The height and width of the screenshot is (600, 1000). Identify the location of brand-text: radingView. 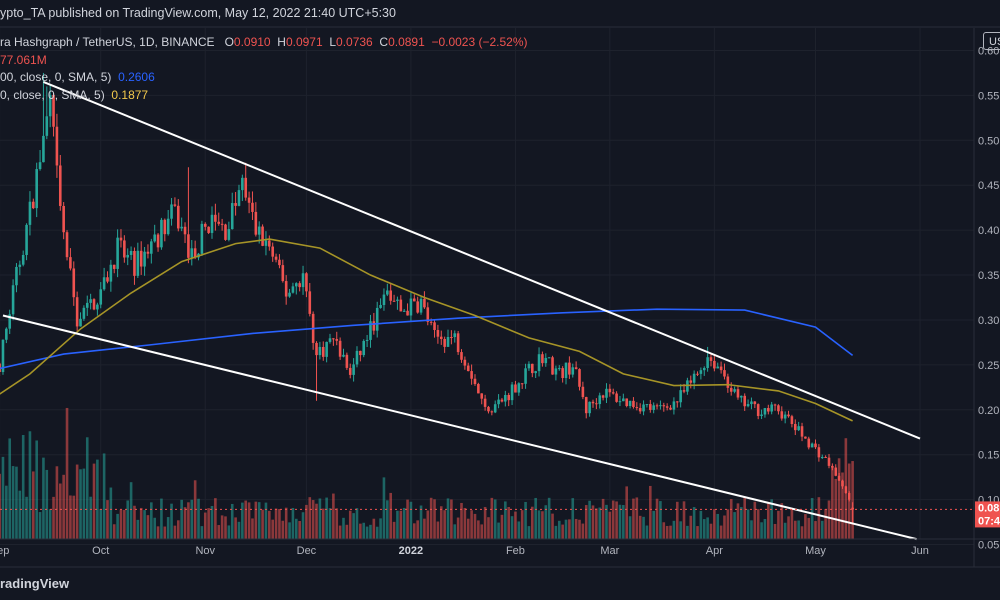
(35, 583).